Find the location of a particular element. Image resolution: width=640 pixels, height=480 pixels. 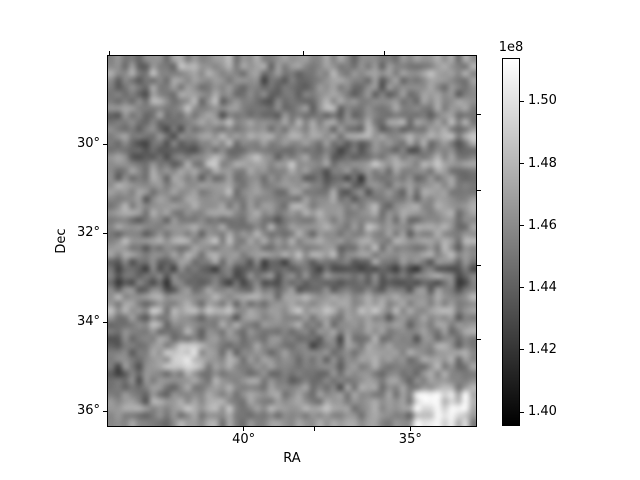

colorbar-tick-label: 1.40 is located at coordinates (542, 412).